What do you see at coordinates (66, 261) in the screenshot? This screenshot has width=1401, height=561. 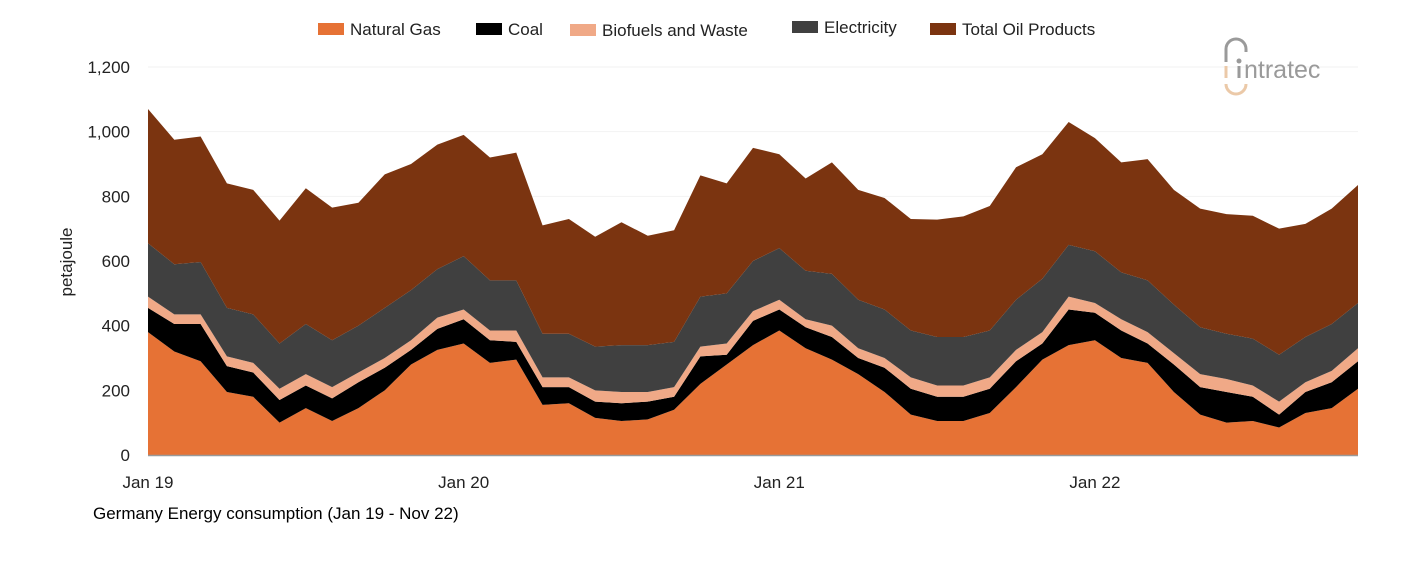 I see `y-axis-label: petajoule` at bounding box center [66, 261].